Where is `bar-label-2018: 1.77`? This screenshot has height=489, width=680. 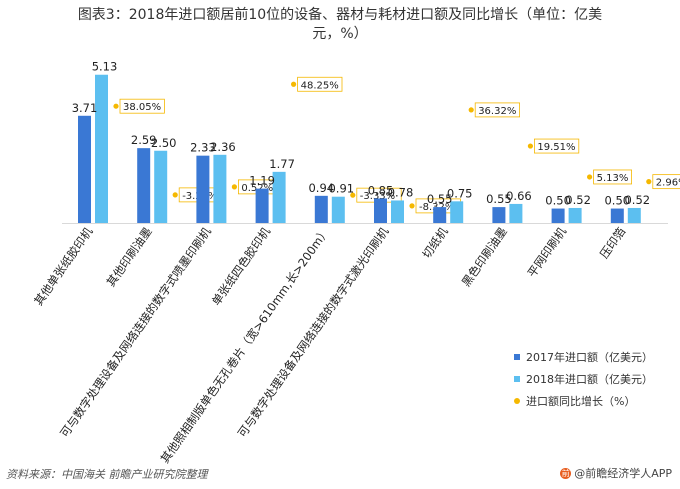
bar-label-2018: 1.77 is located at coordinates (282, 164).